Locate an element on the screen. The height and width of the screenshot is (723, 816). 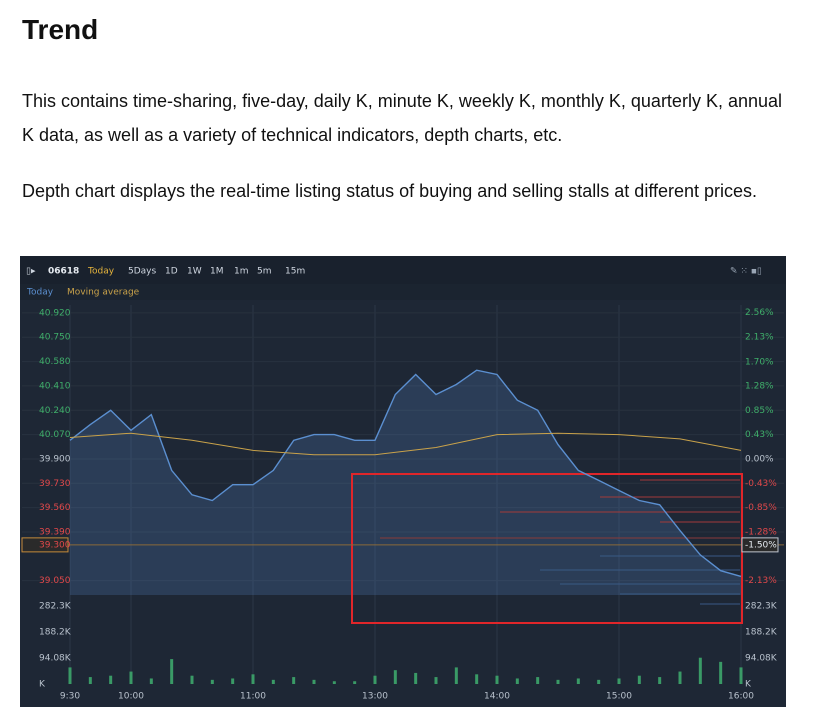
period-tab: Today is located at coordinates (101, 272).